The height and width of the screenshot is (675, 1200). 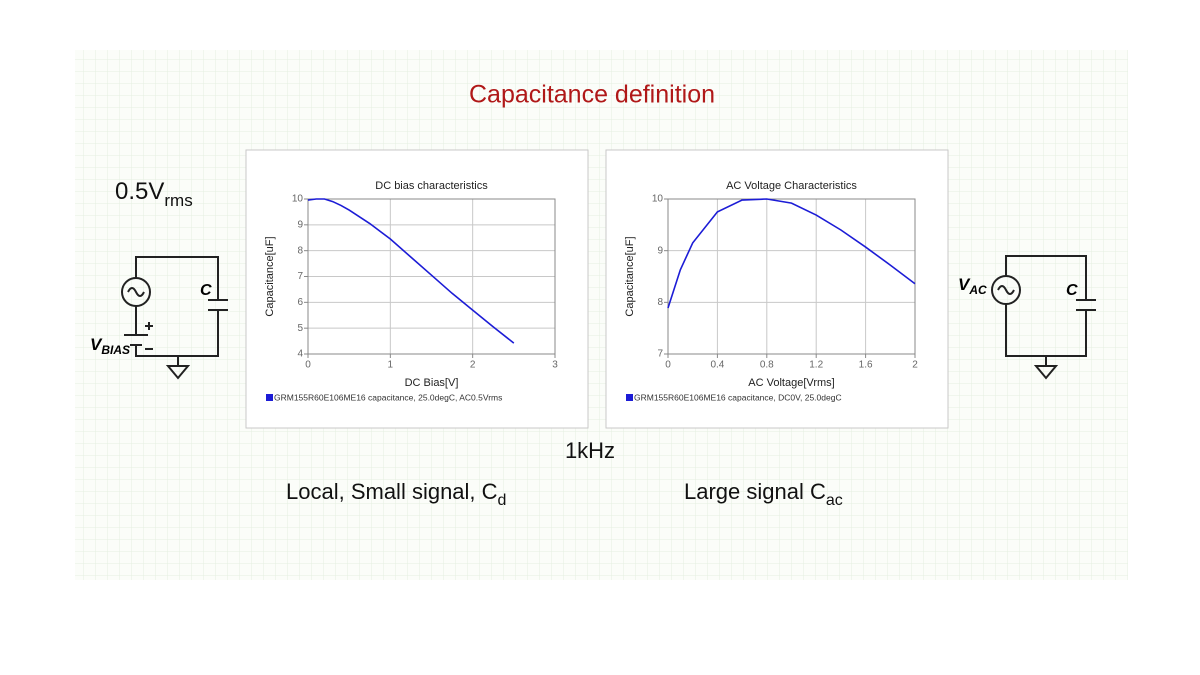 What do you see at coordinates (834, 500) in the screenshot?
I see `caption-sub: ac` at bounding box center [834, 500].